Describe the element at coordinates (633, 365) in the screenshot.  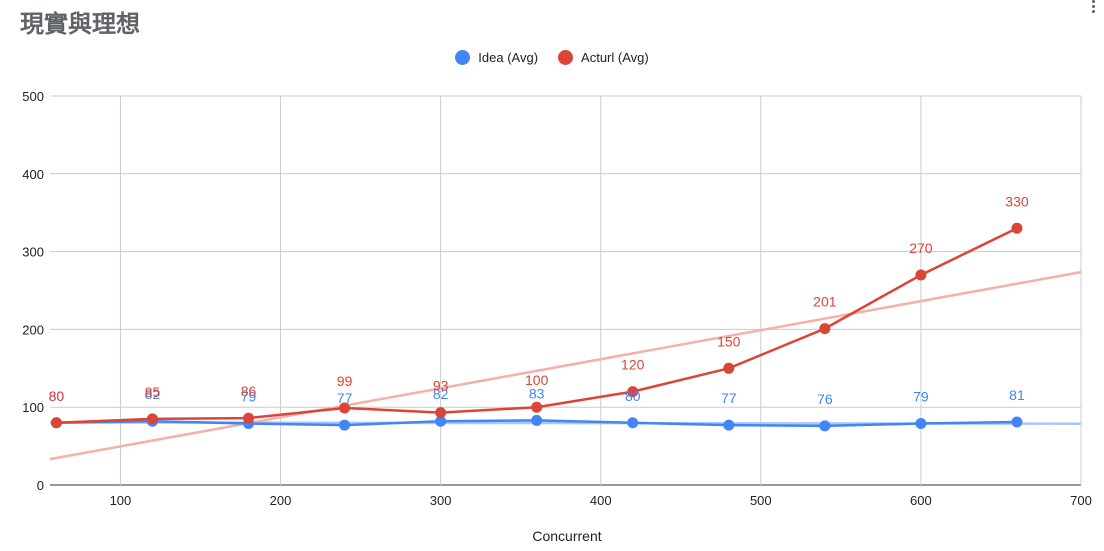
I see `data-label-acturl: 120` at that location.